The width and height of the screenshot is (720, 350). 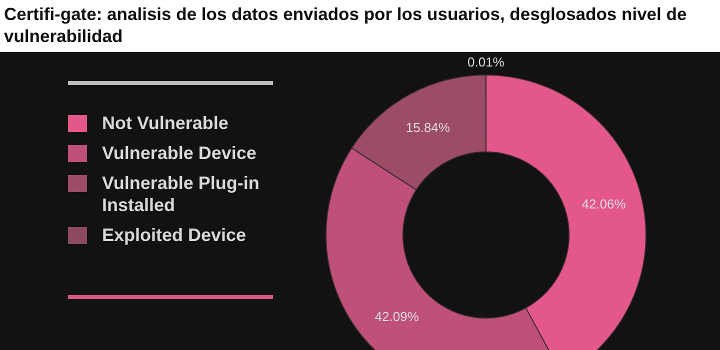 What do you see at coordinates (486, 62) in the screenshot?
I see `data-label: 0.01%` at bounding box center [486, 62].